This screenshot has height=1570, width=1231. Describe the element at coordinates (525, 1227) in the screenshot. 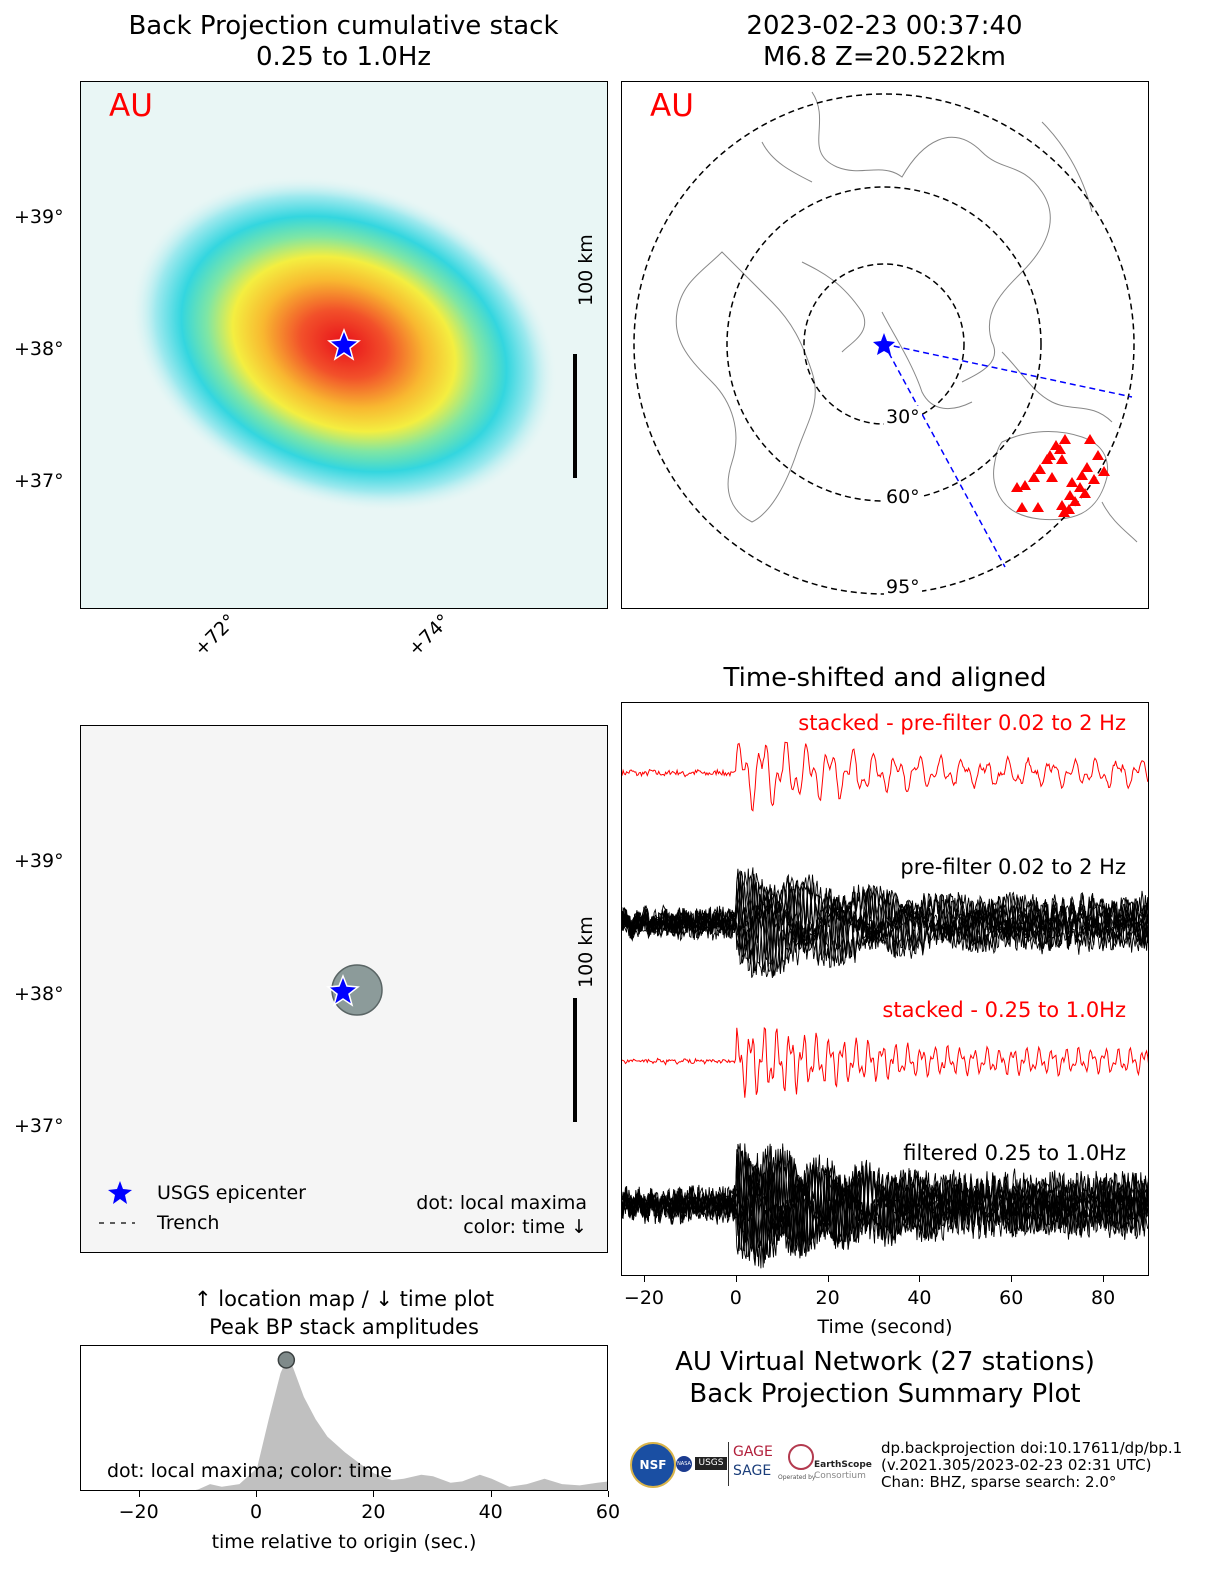

I see `location-note-line2: color: time ↓` at that location.